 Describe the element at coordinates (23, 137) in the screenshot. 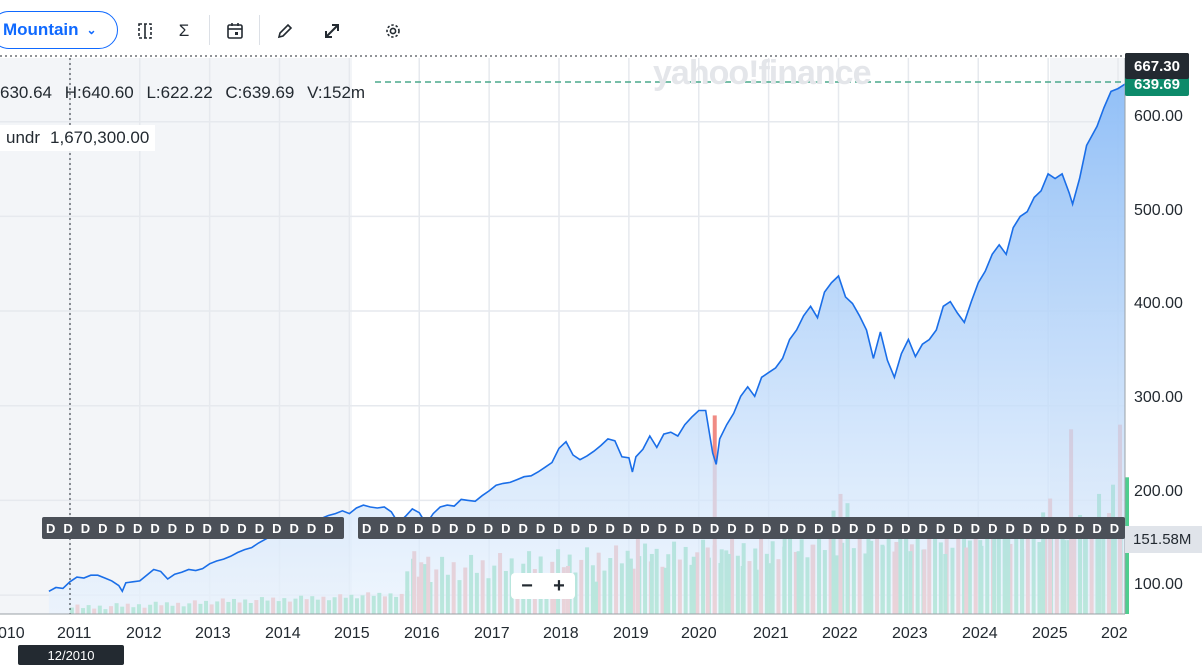

I see `volume-study-name: undr` at that location.